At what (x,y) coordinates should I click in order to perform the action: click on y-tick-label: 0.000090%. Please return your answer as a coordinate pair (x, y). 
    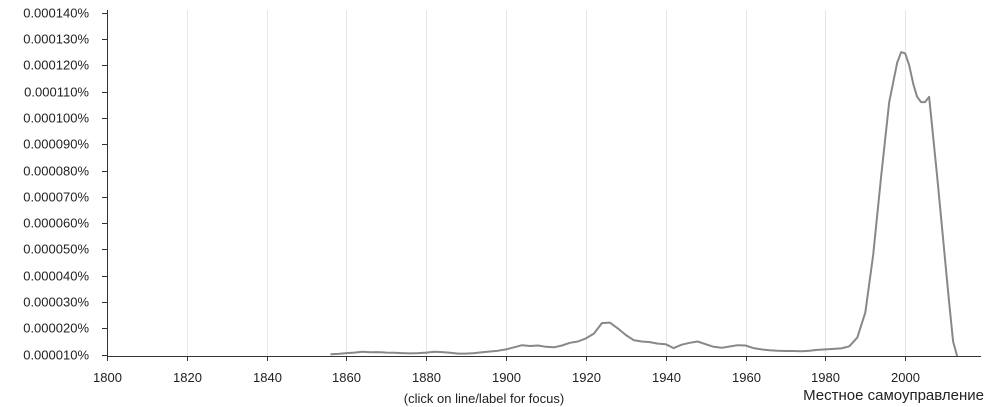
    Looking at the image, I should click on (56, 144).